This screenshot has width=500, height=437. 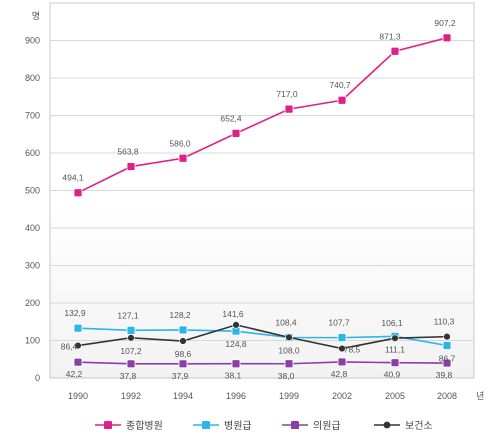 I want to click on y-tick-label-400: 400, so click(x=32, y=228).